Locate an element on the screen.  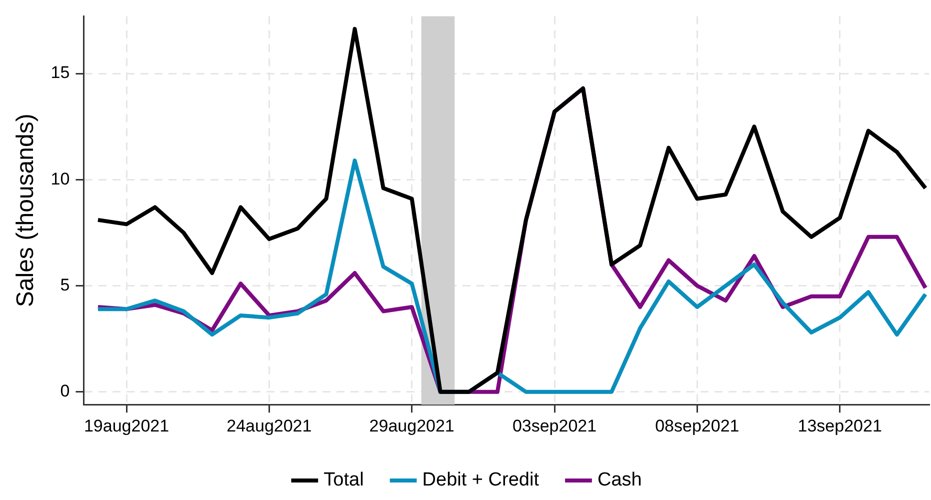
x-tick-label: 29aug2021 is located at coordinates (411, 426).